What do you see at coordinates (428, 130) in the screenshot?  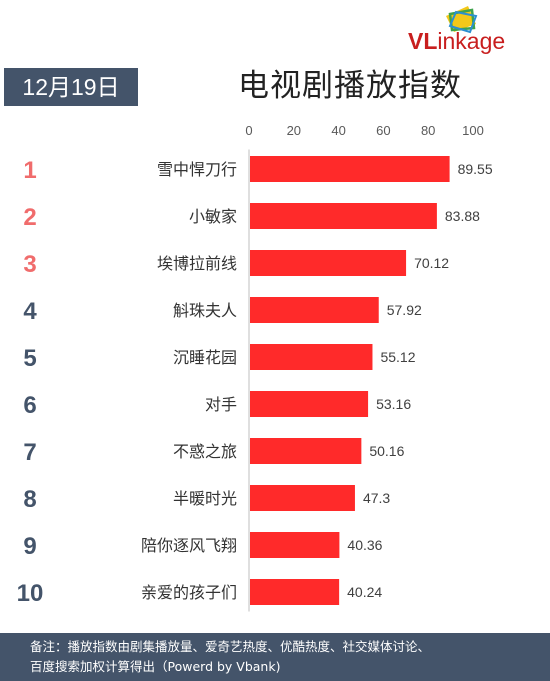 I see `x-tick-label: 80` at bounding box center [428, 130].